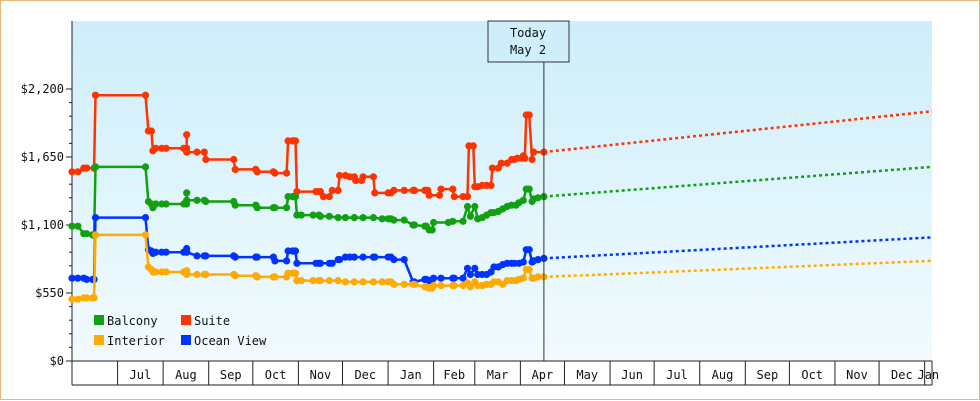 The image size is (980, 401). I want to click on y-axis: $0 $550 $1,100 $1,650 $2,200, so click(47, 194).